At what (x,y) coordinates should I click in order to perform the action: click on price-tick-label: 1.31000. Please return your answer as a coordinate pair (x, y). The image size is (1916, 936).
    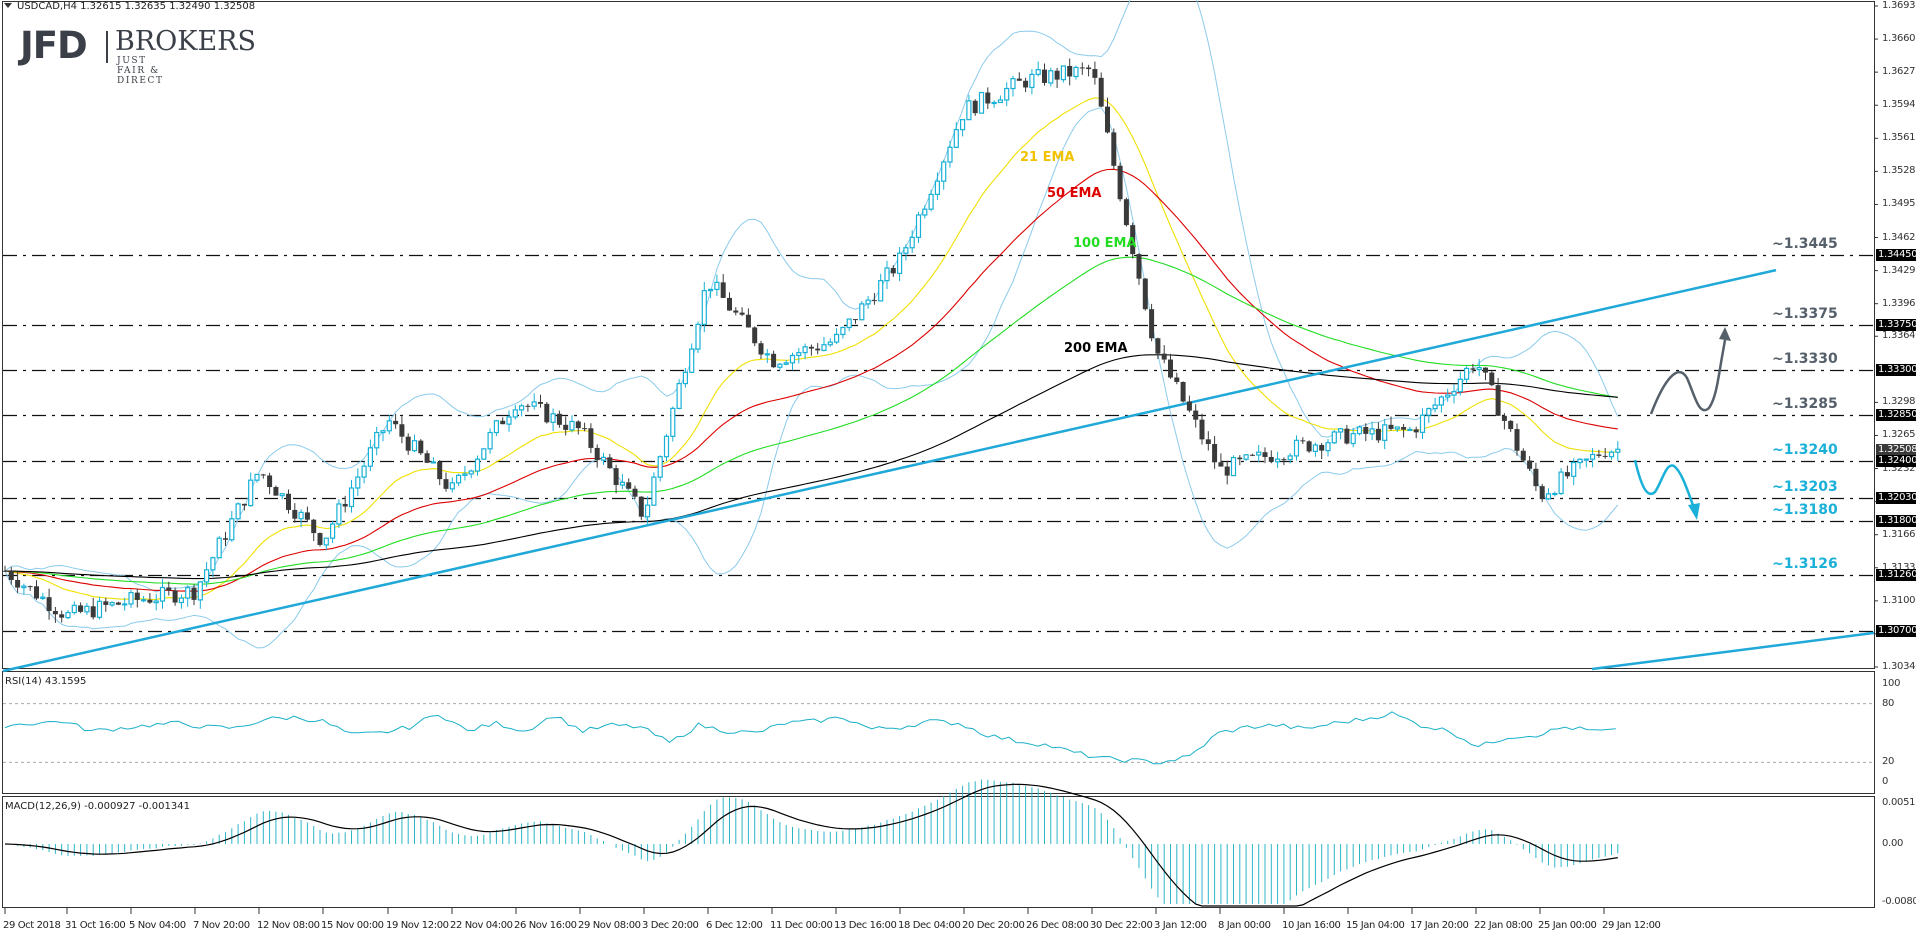
    Looking at the image, I should click on (1899, 600).